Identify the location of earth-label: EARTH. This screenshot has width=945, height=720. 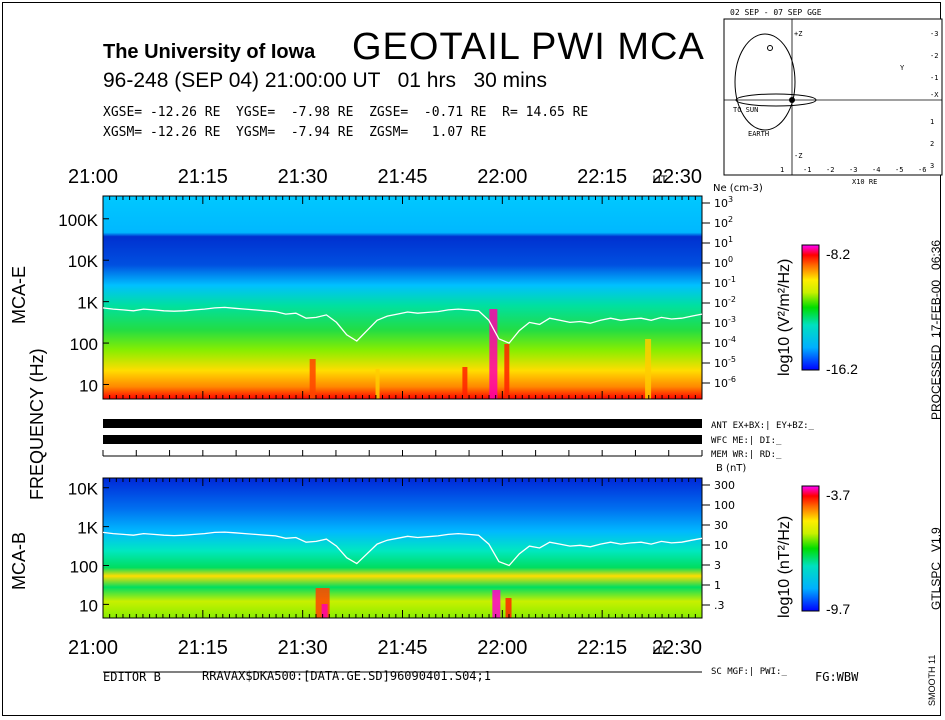
(758, 134).